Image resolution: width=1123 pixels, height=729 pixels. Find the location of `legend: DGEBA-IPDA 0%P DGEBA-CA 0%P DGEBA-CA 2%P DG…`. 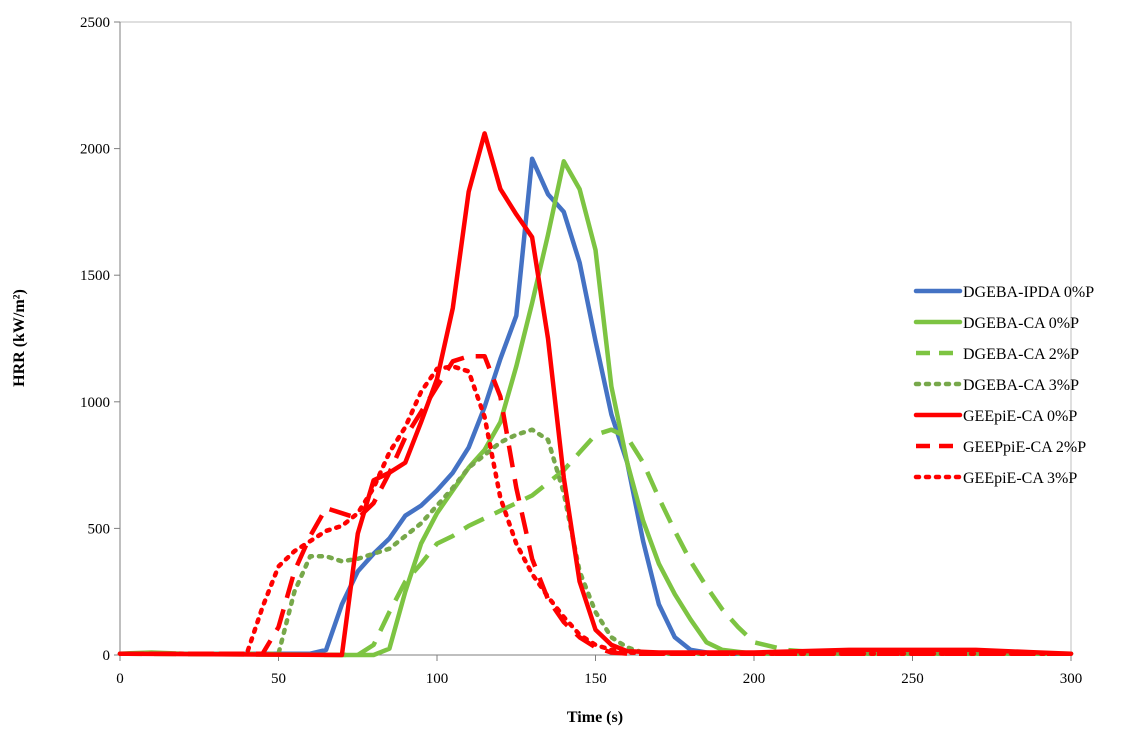

legend: DGEBA-IPDA 0%P DGEBA-CA 0%P DGEBA-CA 2%P DG… is located at coordinates (1003, 385).